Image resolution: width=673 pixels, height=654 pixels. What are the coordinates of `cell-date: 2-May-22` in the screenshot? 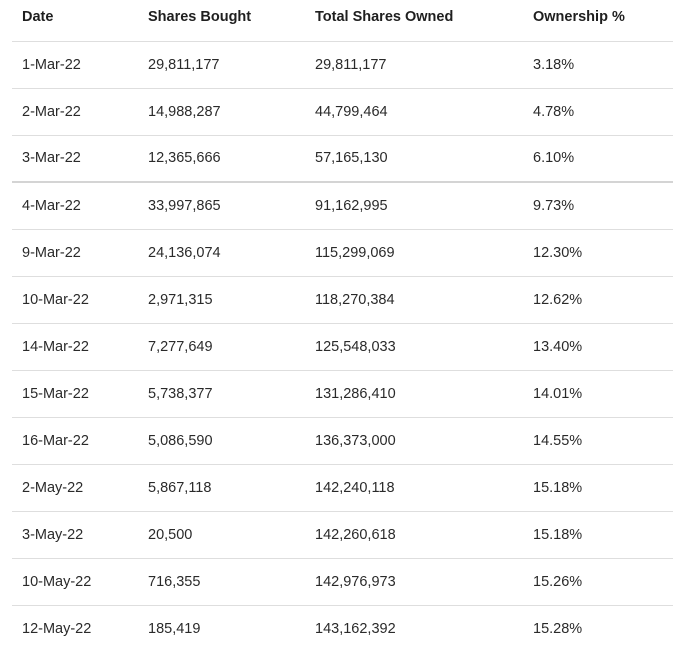 It's located at (75, 488).